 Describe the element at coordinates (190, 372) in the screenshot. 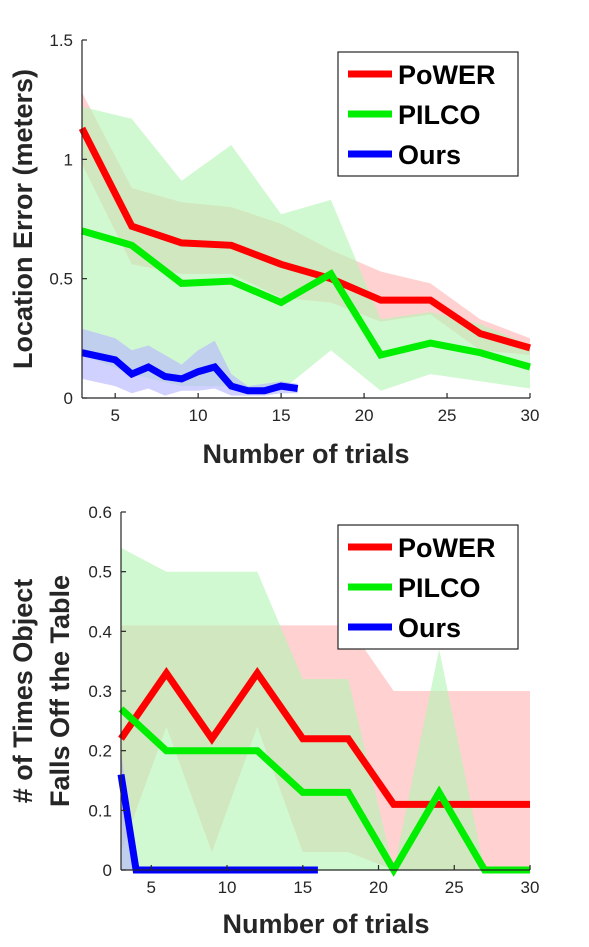

I see `series-line-ours` at that location.